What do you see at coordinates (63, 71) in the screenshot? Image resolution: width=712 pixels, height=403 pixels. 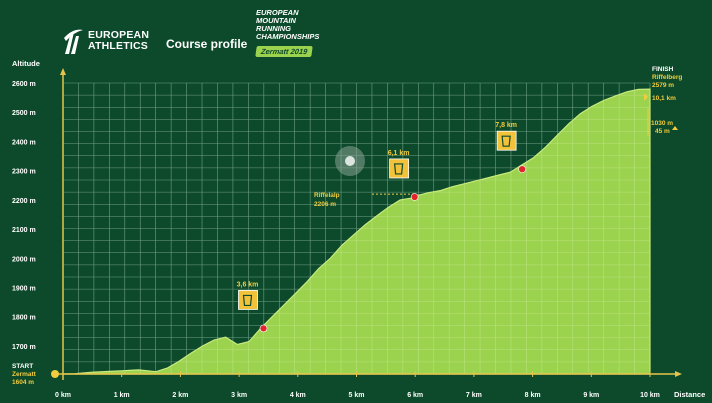 I see `y-axis-arrow` at bounding box center [63, 71].